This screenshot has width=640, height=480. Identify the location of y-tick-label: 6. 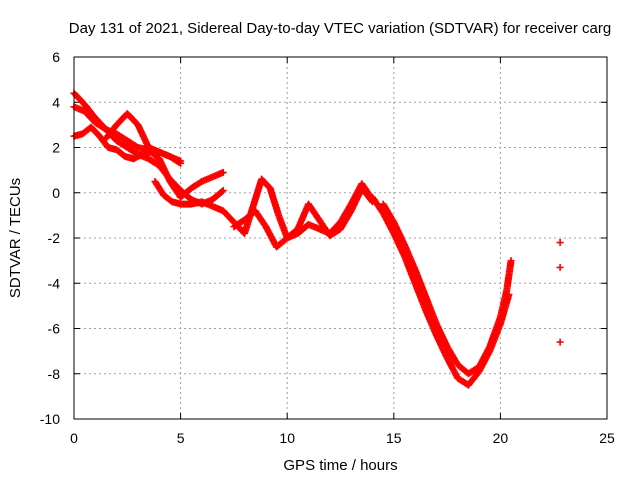
(56, 57).